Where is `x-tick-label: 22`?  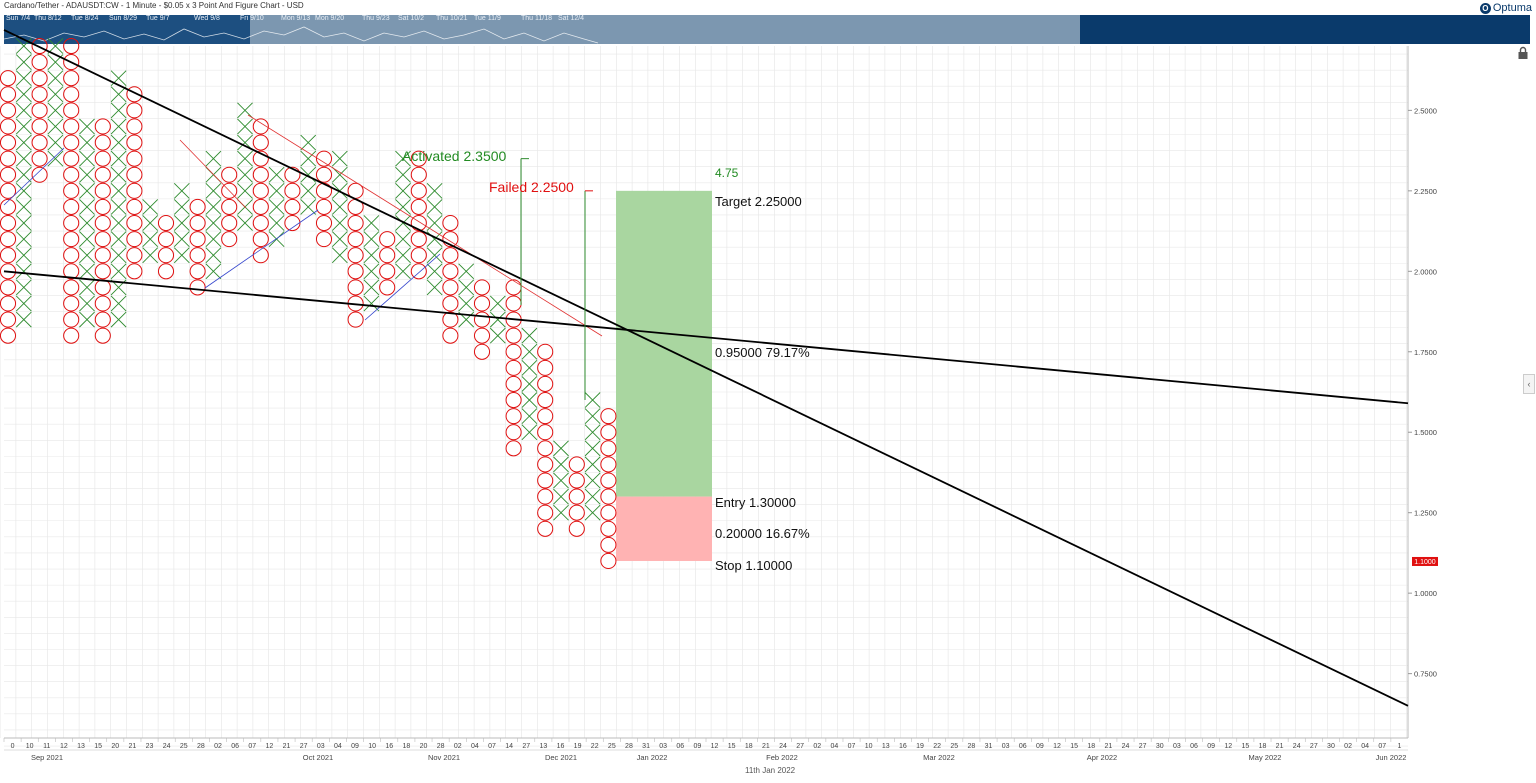 x-tick-label: 22 is located at coordinates (937, 746).